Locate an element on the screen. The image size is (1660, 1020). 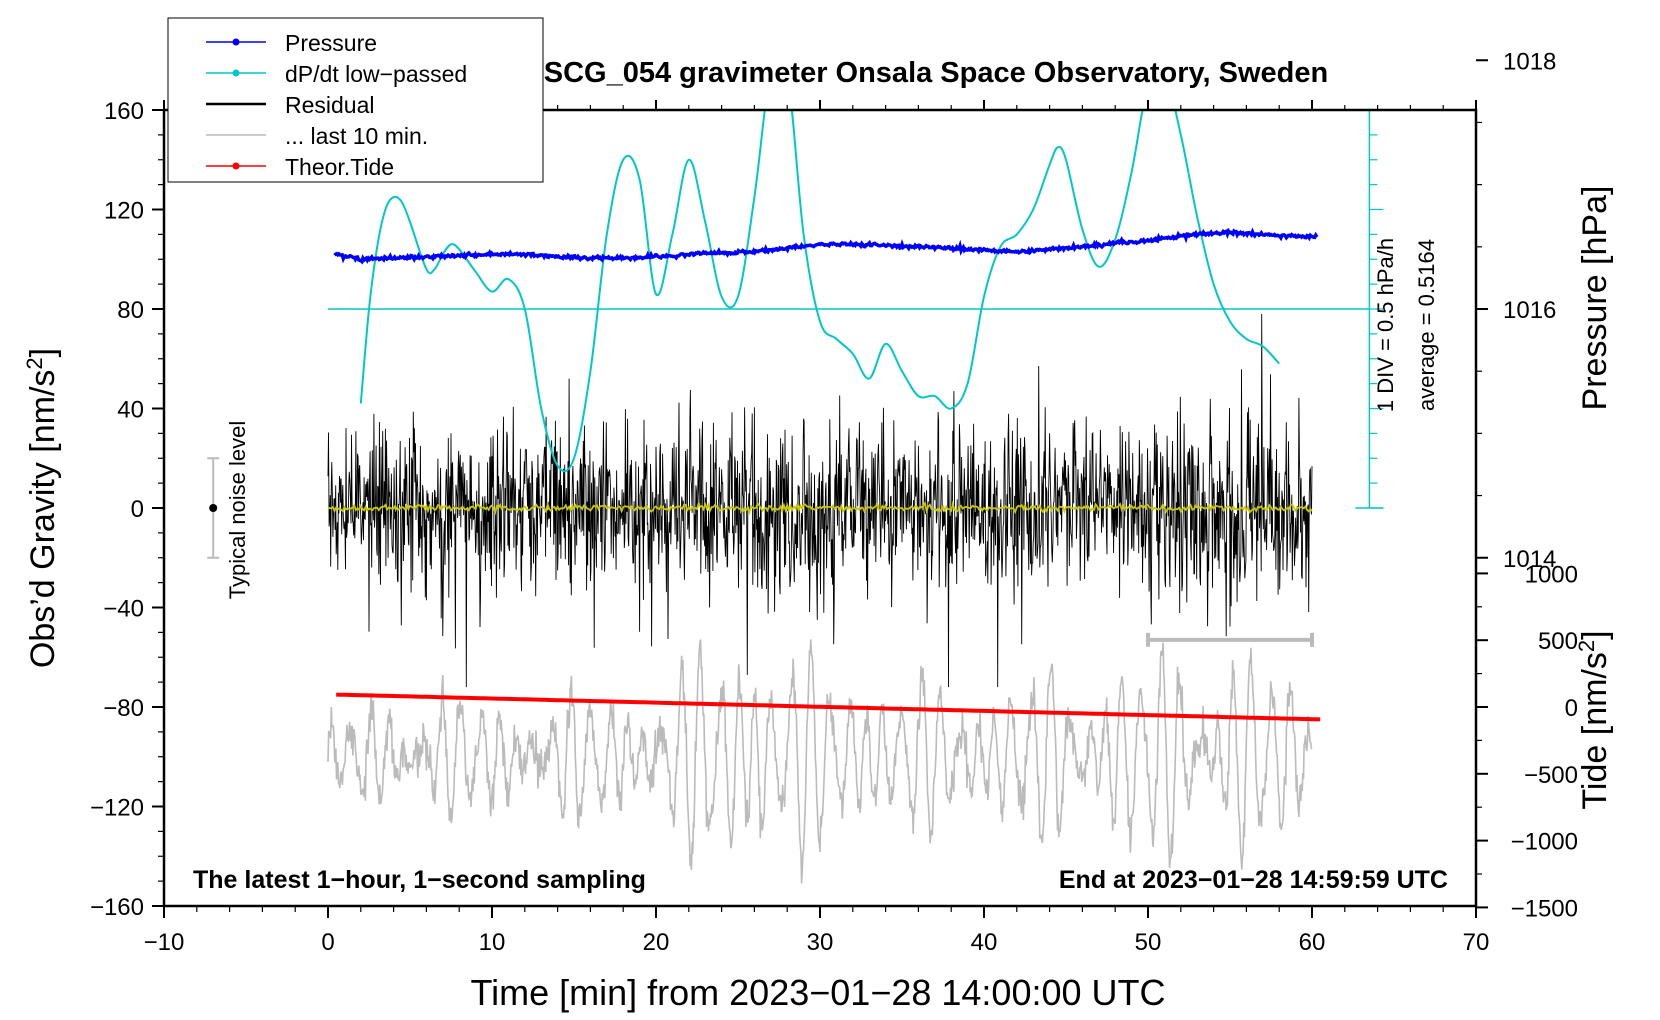
pressure-series is located at coordinates (826, 246).